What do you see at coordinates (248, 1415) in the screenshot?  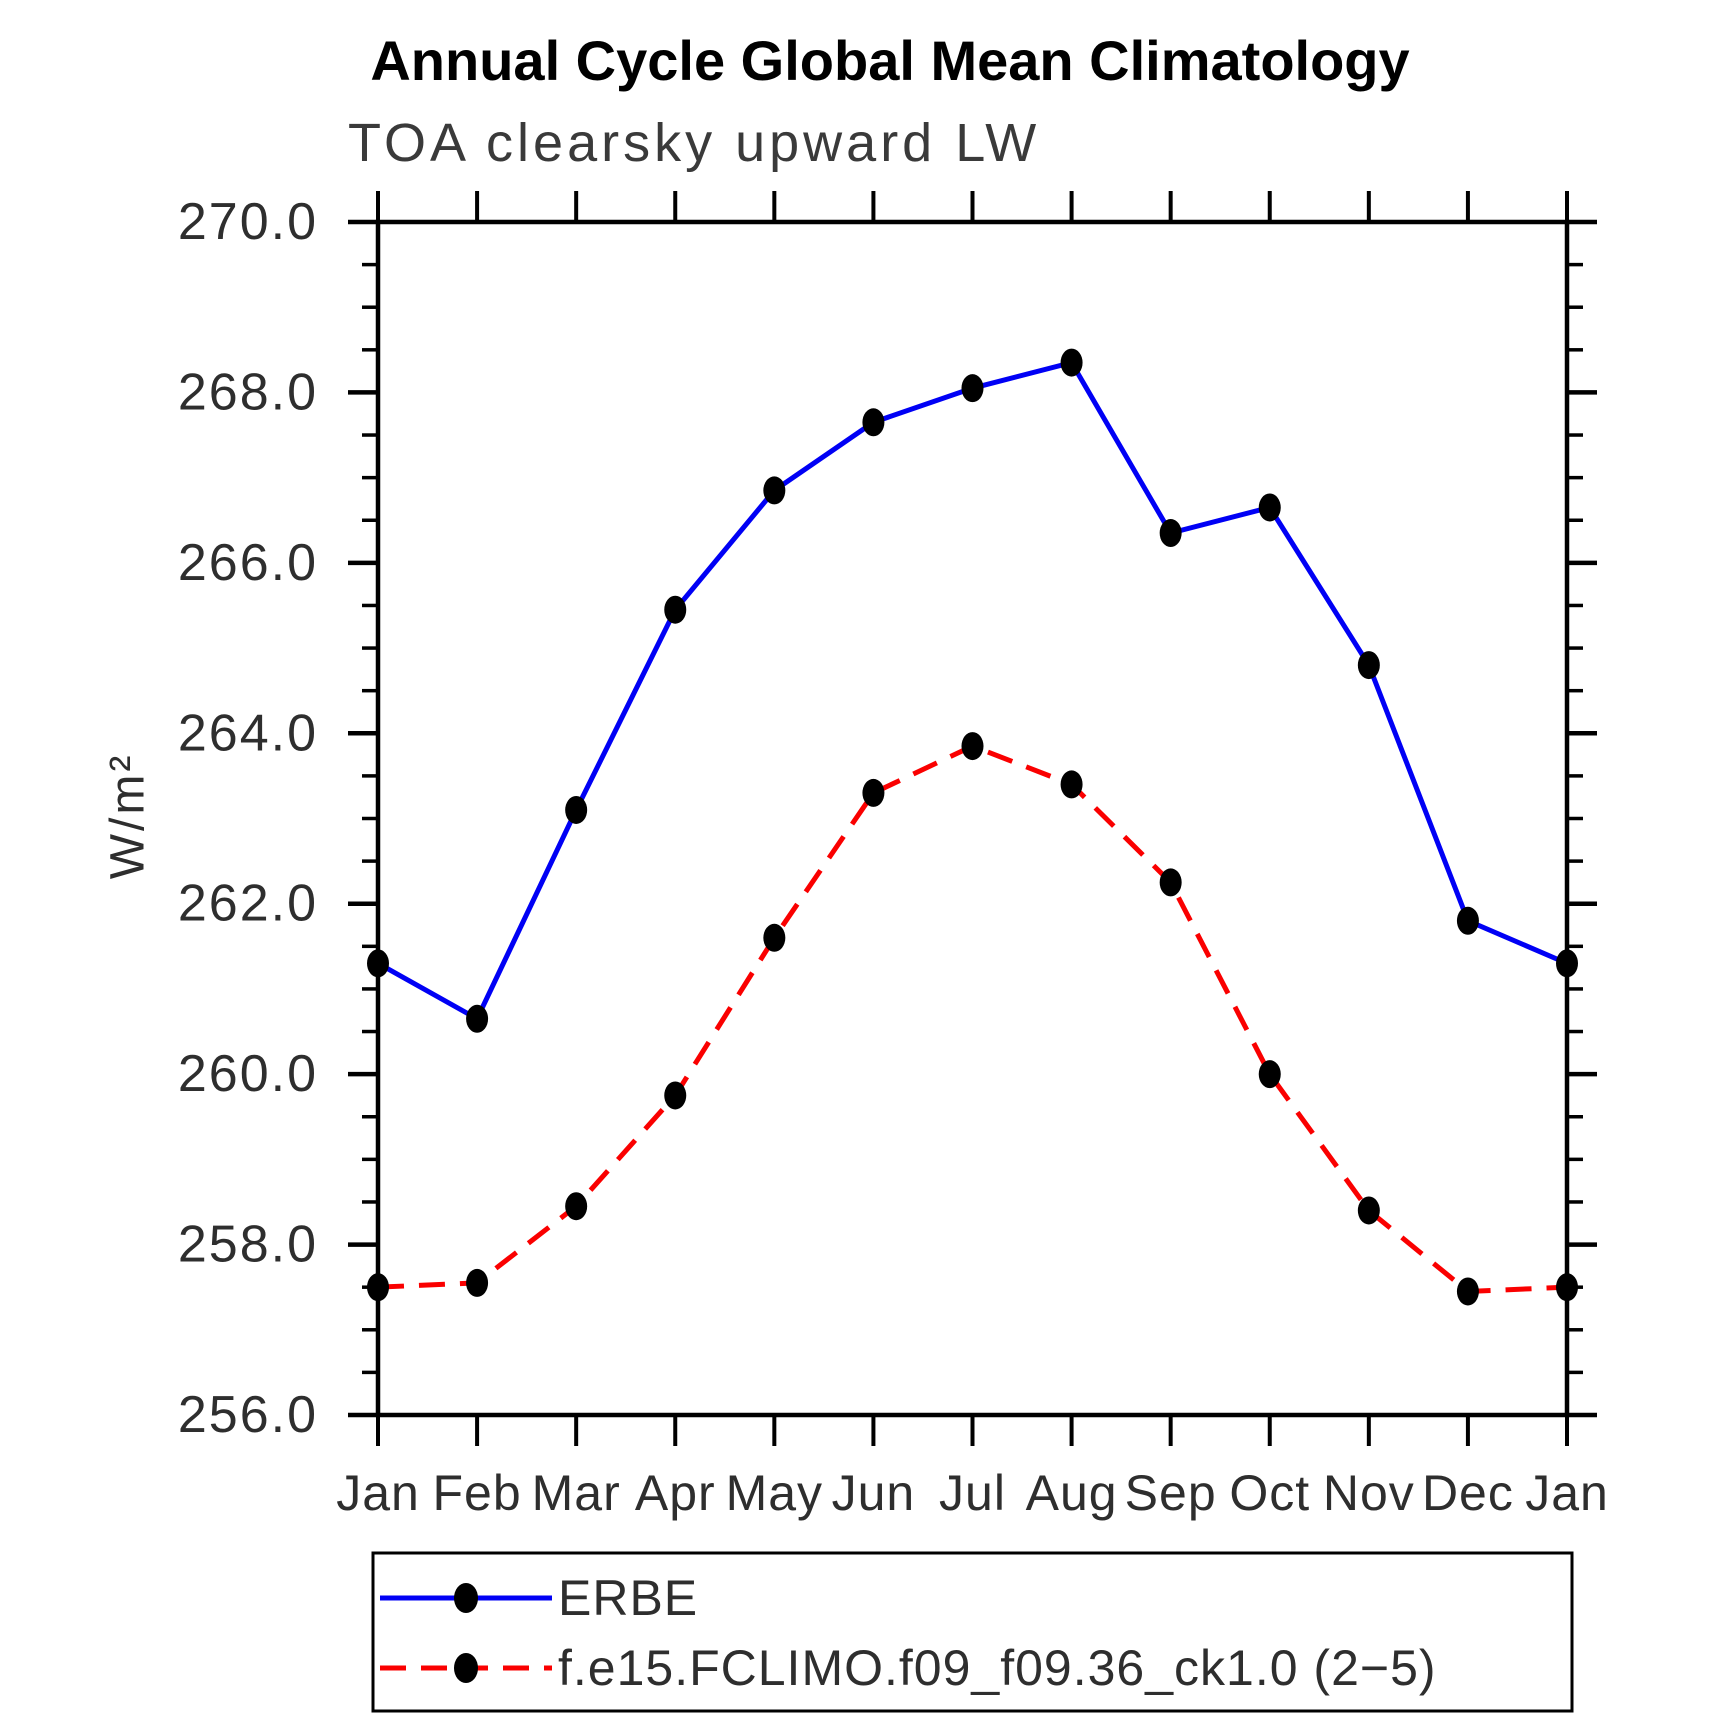 I see `y-tick-label: 256.0` at bounding box center [248, 1415].